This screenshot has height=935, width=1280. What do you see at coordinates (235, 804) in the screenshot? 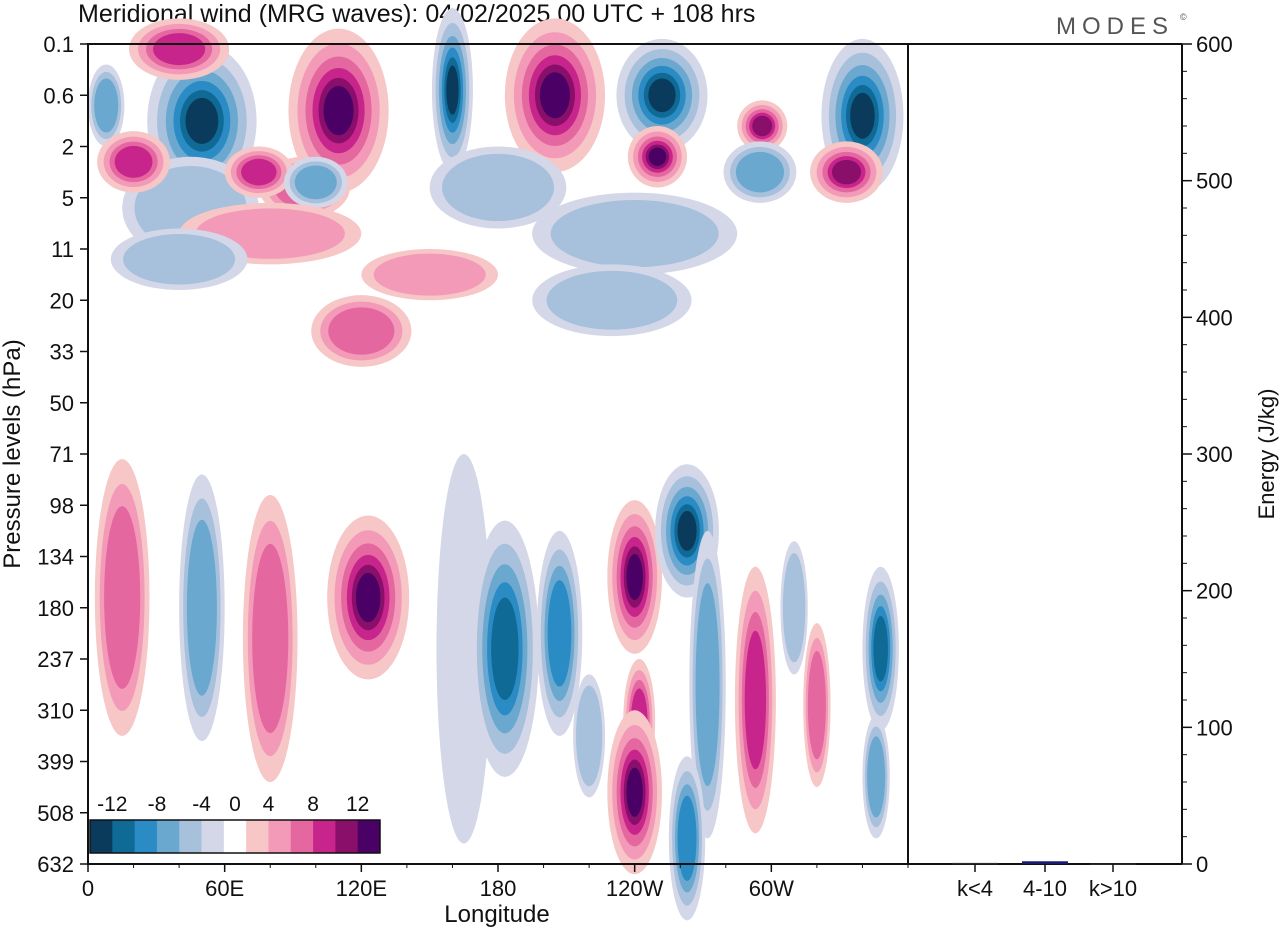
I see `colorbar-label: 0` at bounding box center [235, 804].